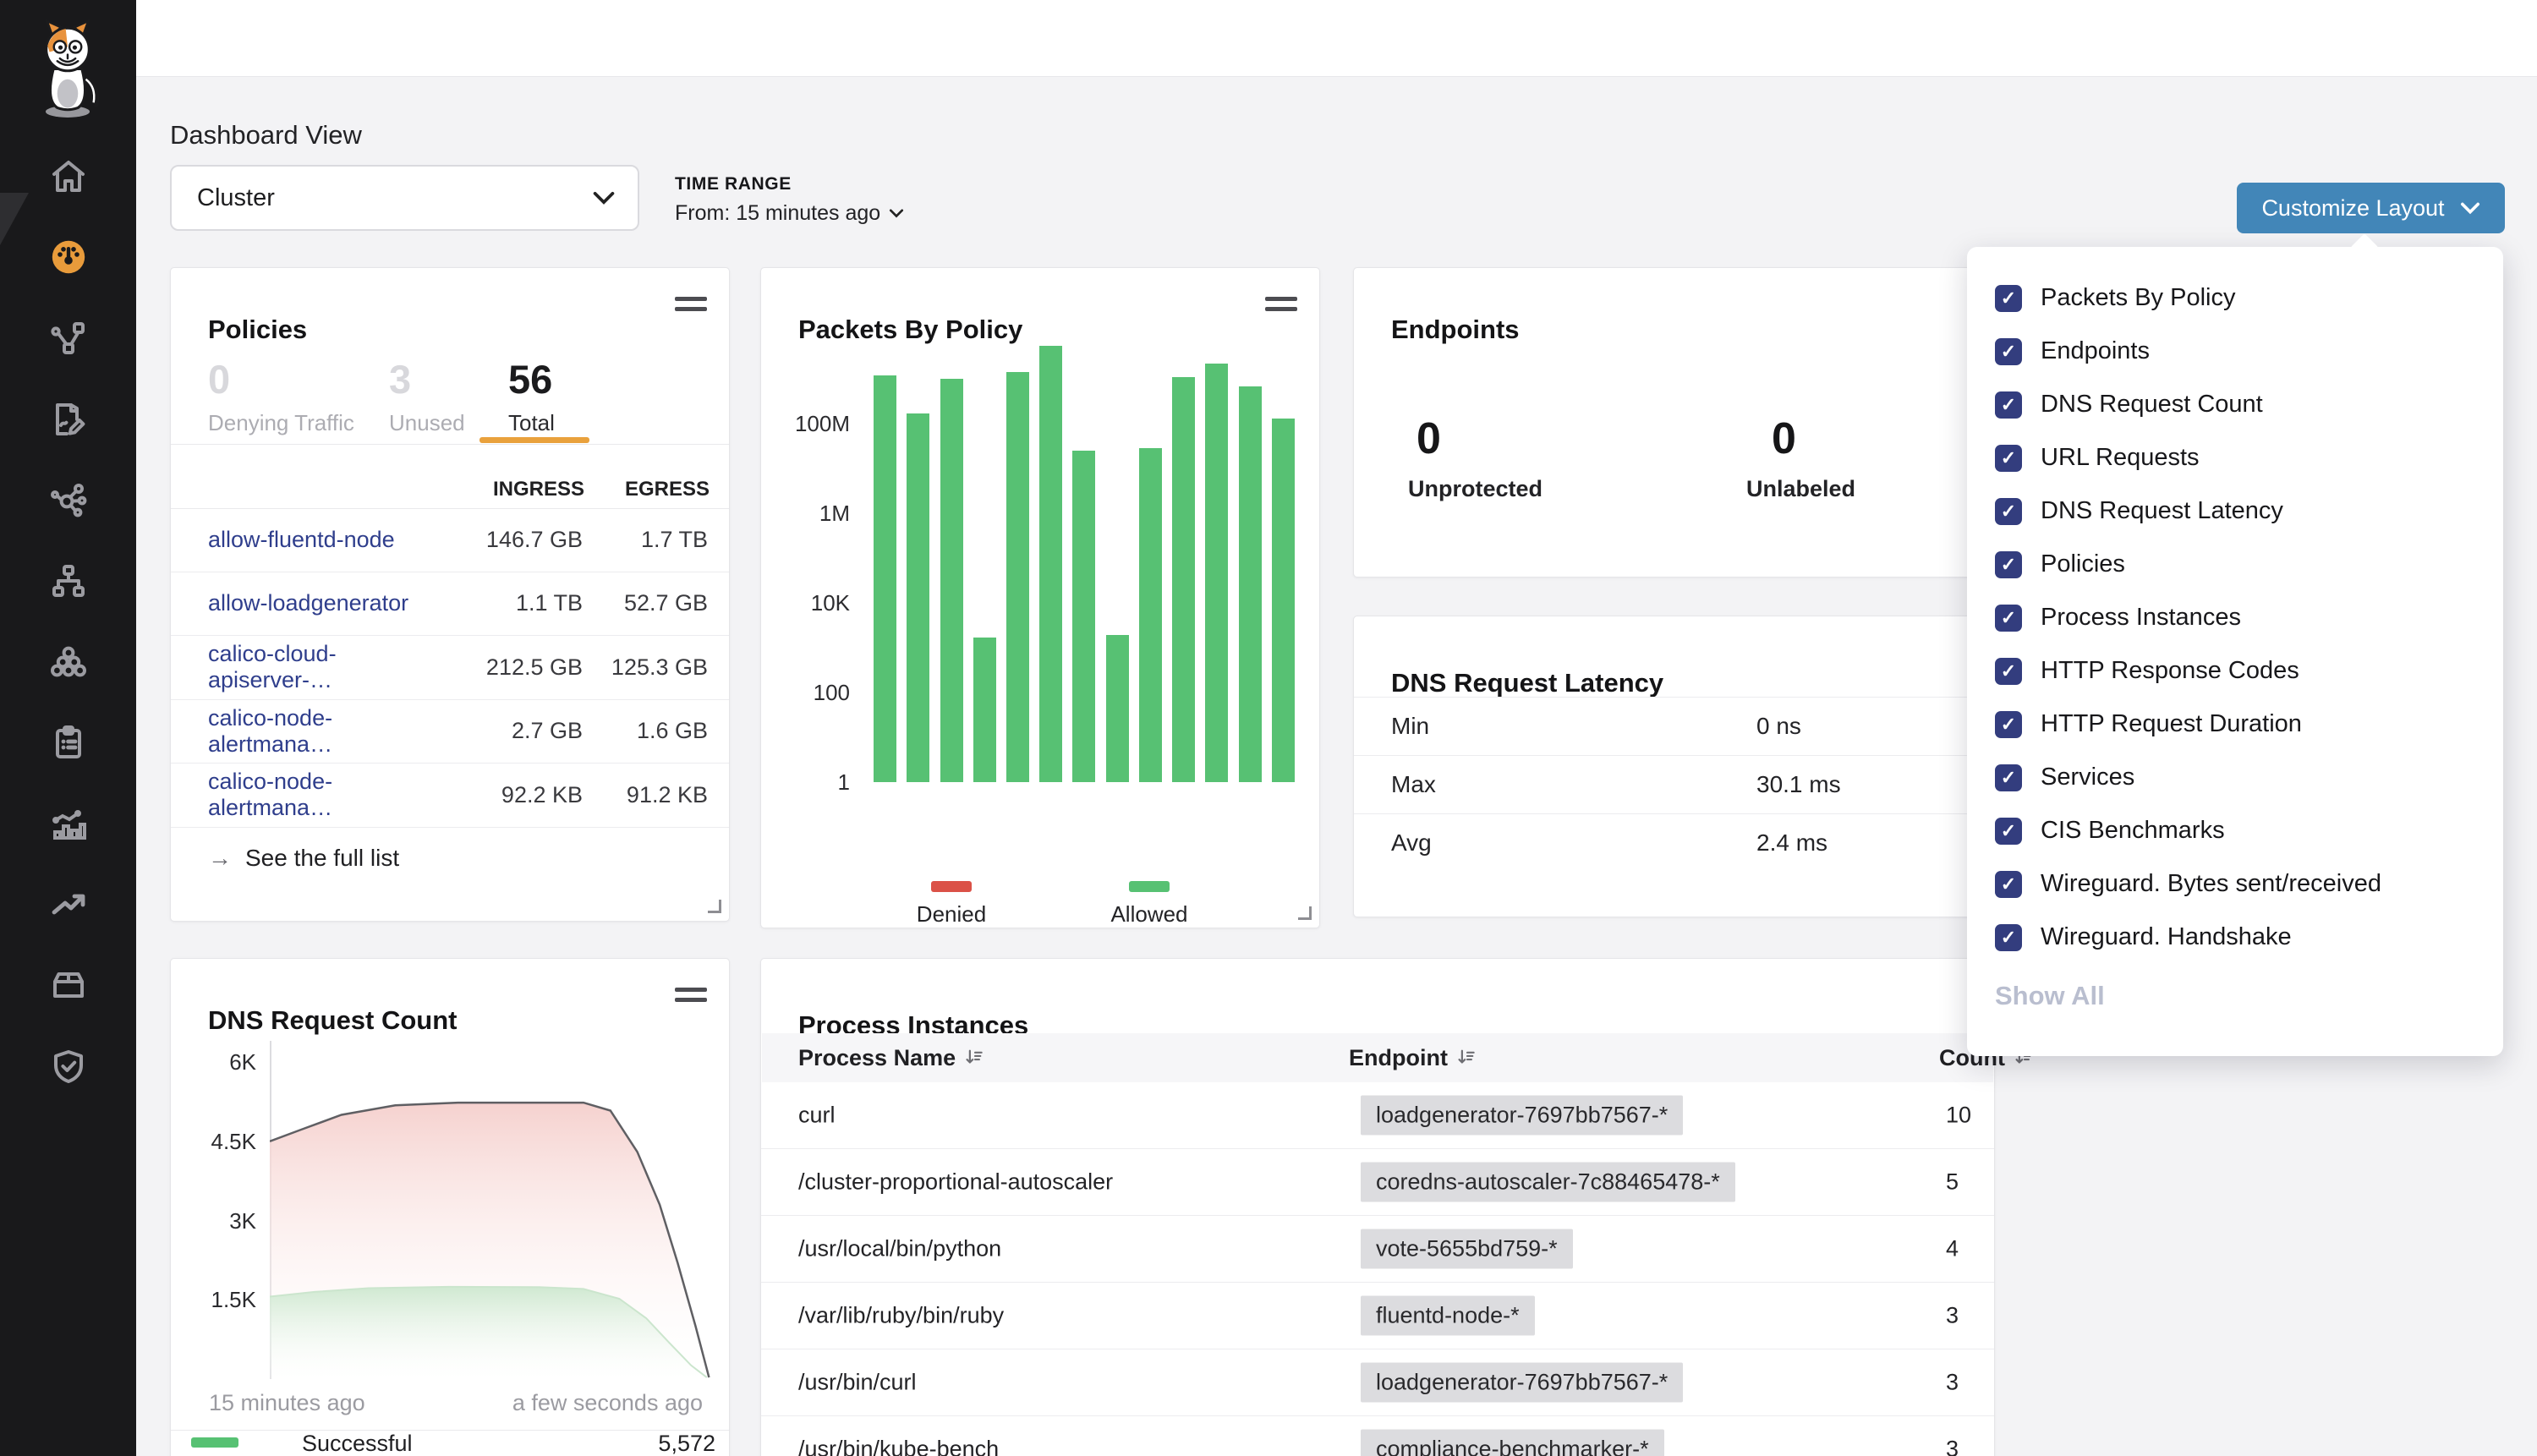  Describe the element at coordinates (68, 338) in the screenshot. I see `sidebar-item-flow-visualization` at that location.